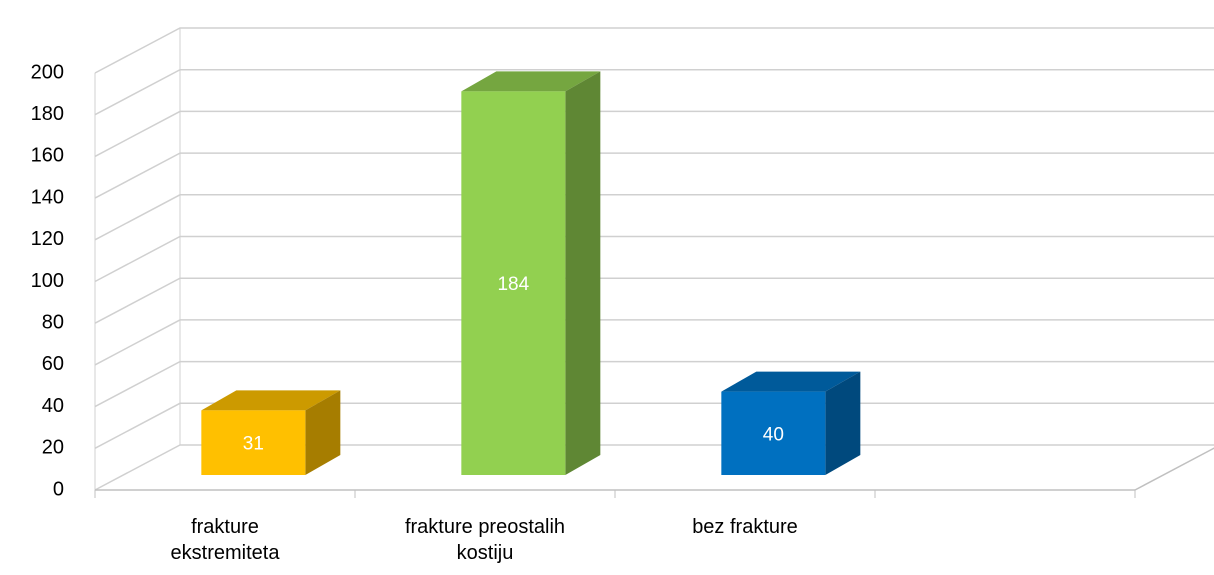 The image size is (1214, 575). I want to click on y-tick-label: 100, so click(47, 281).